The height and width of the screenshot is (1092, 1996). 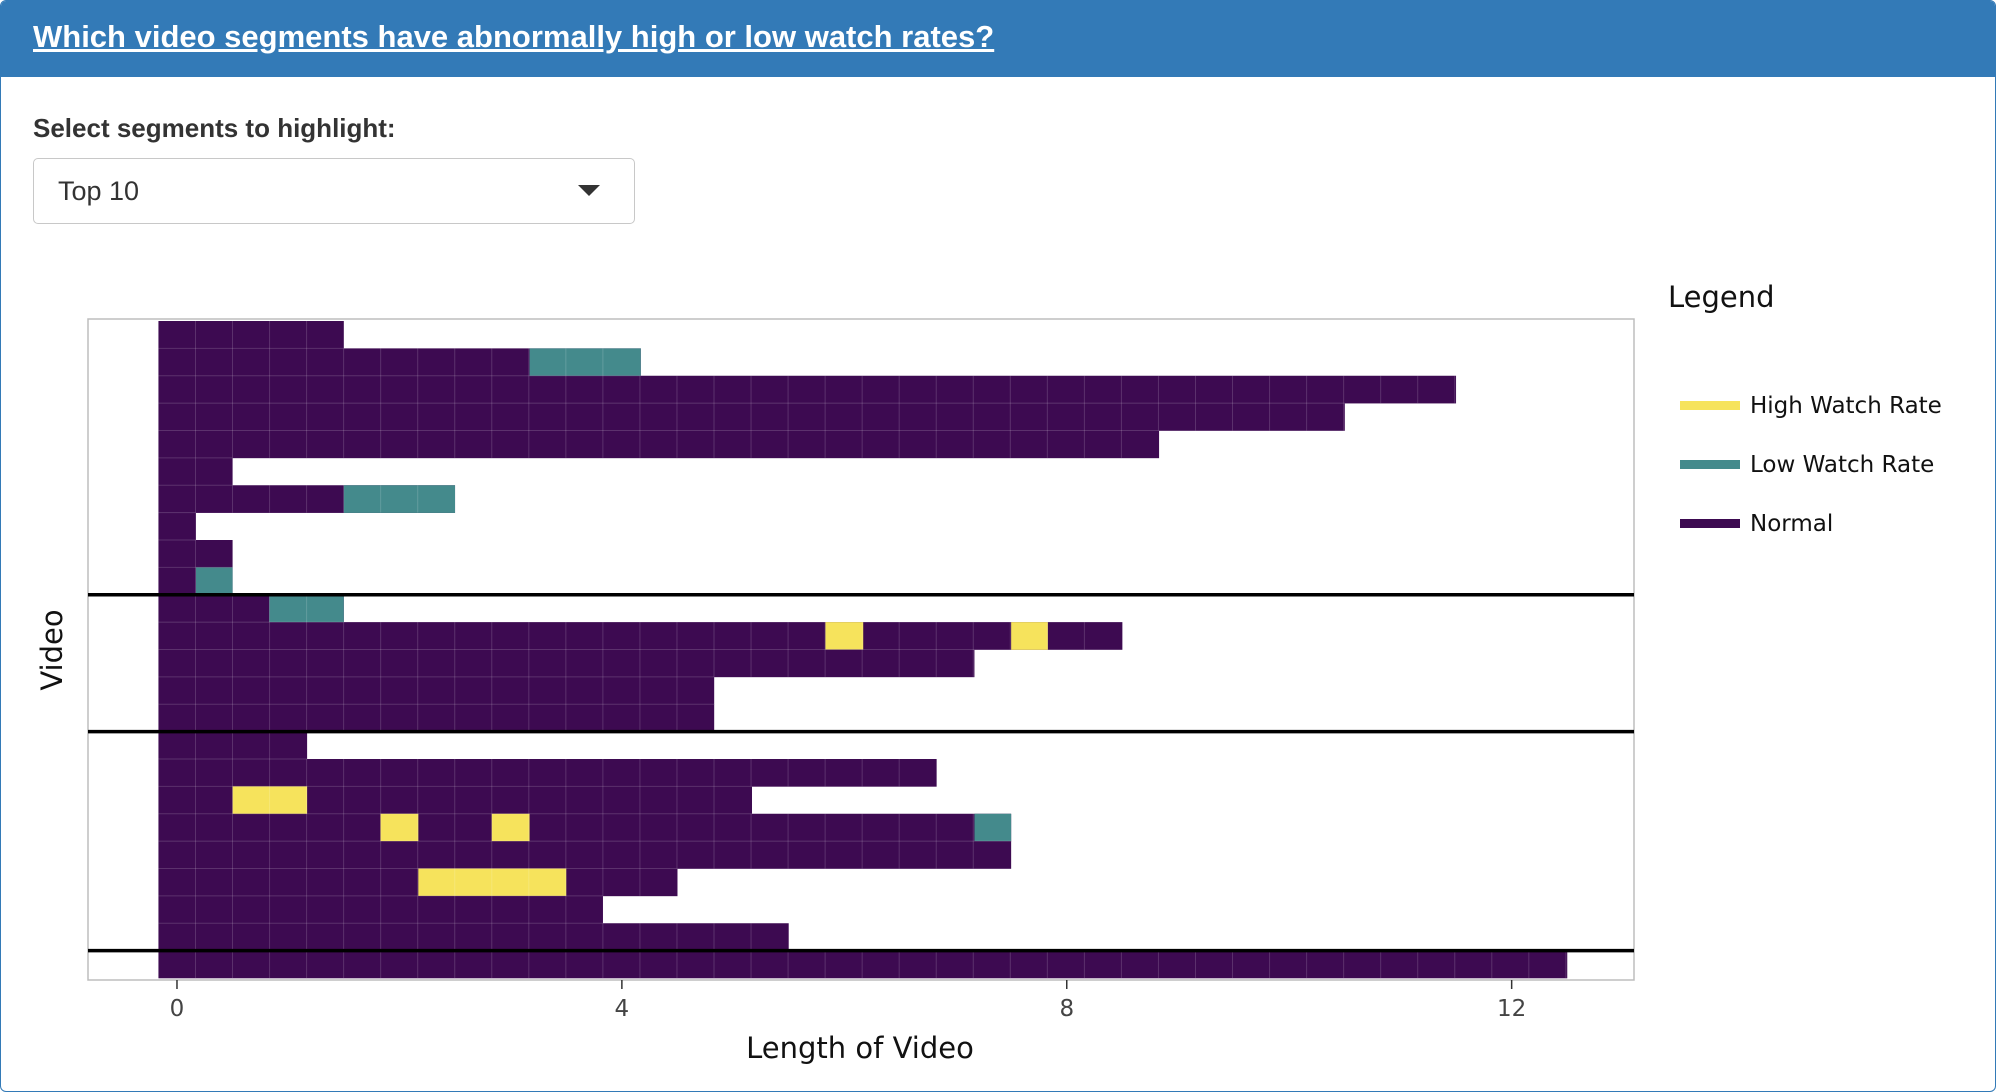 I want to click on highlight-select: Top 10, so click(x=334, y=191).